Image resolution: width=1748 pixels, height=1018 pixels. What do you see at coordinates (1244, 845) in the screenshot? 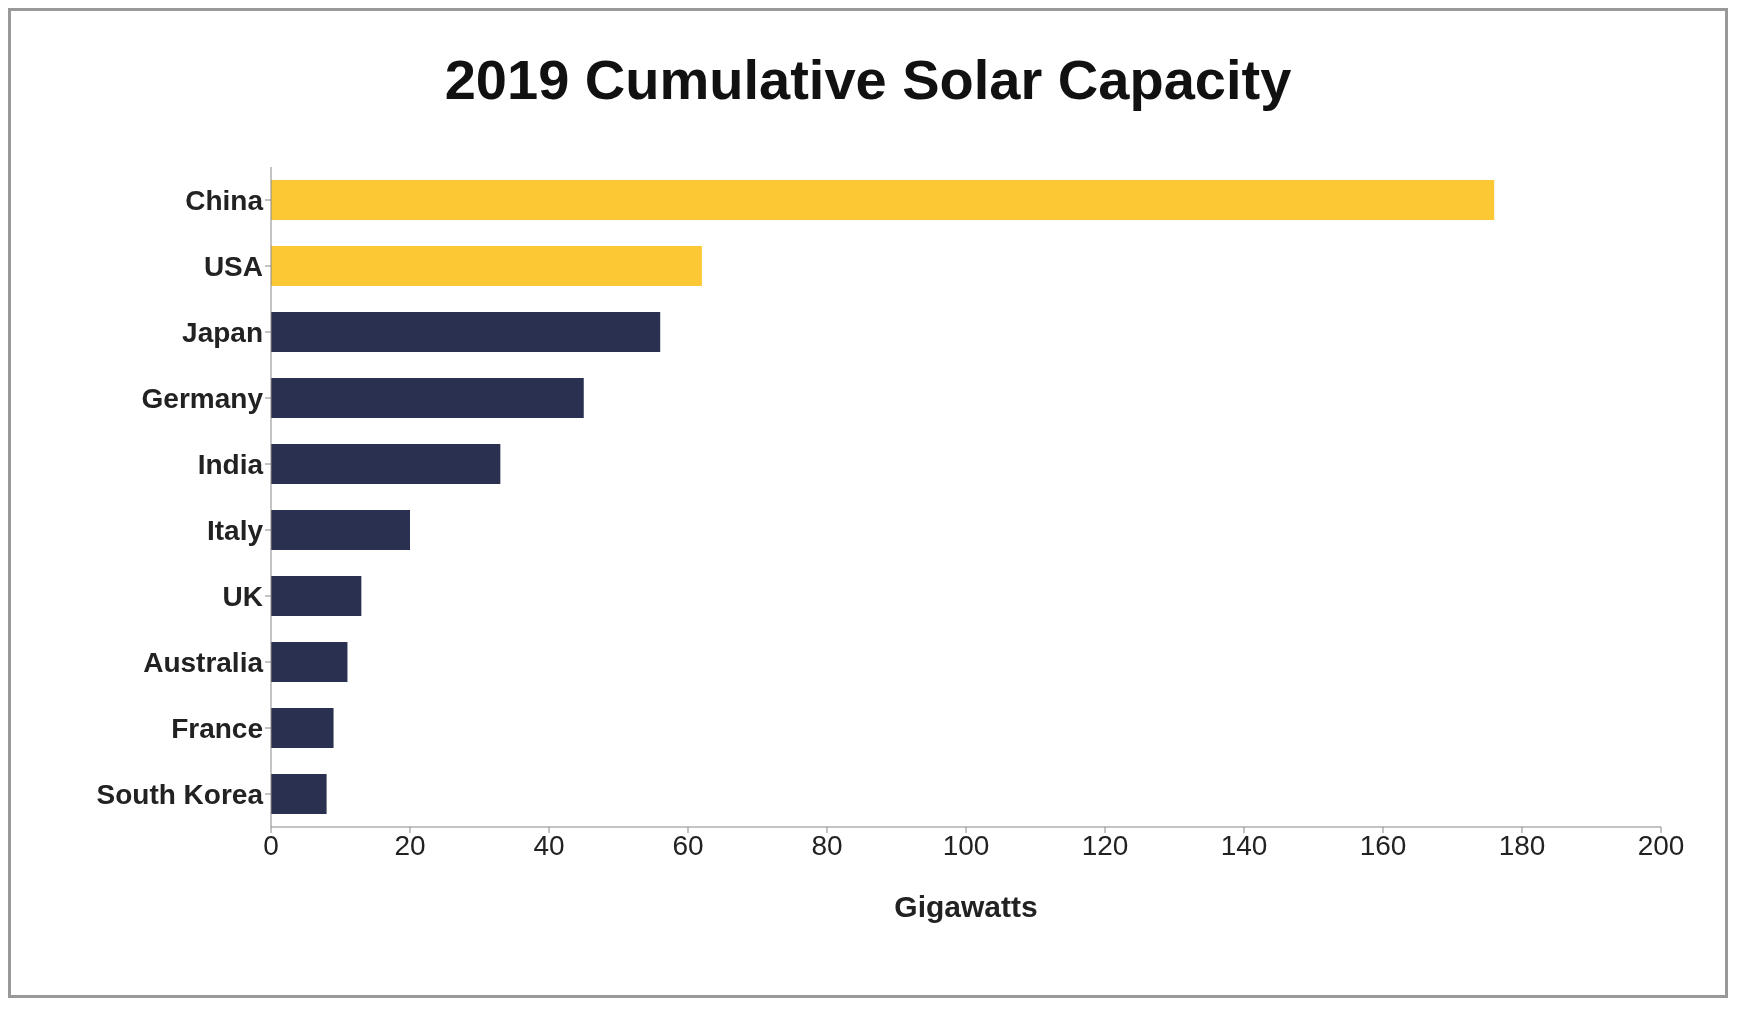
I see `x-tick-label: 140` at bounding box center [1244, 845].